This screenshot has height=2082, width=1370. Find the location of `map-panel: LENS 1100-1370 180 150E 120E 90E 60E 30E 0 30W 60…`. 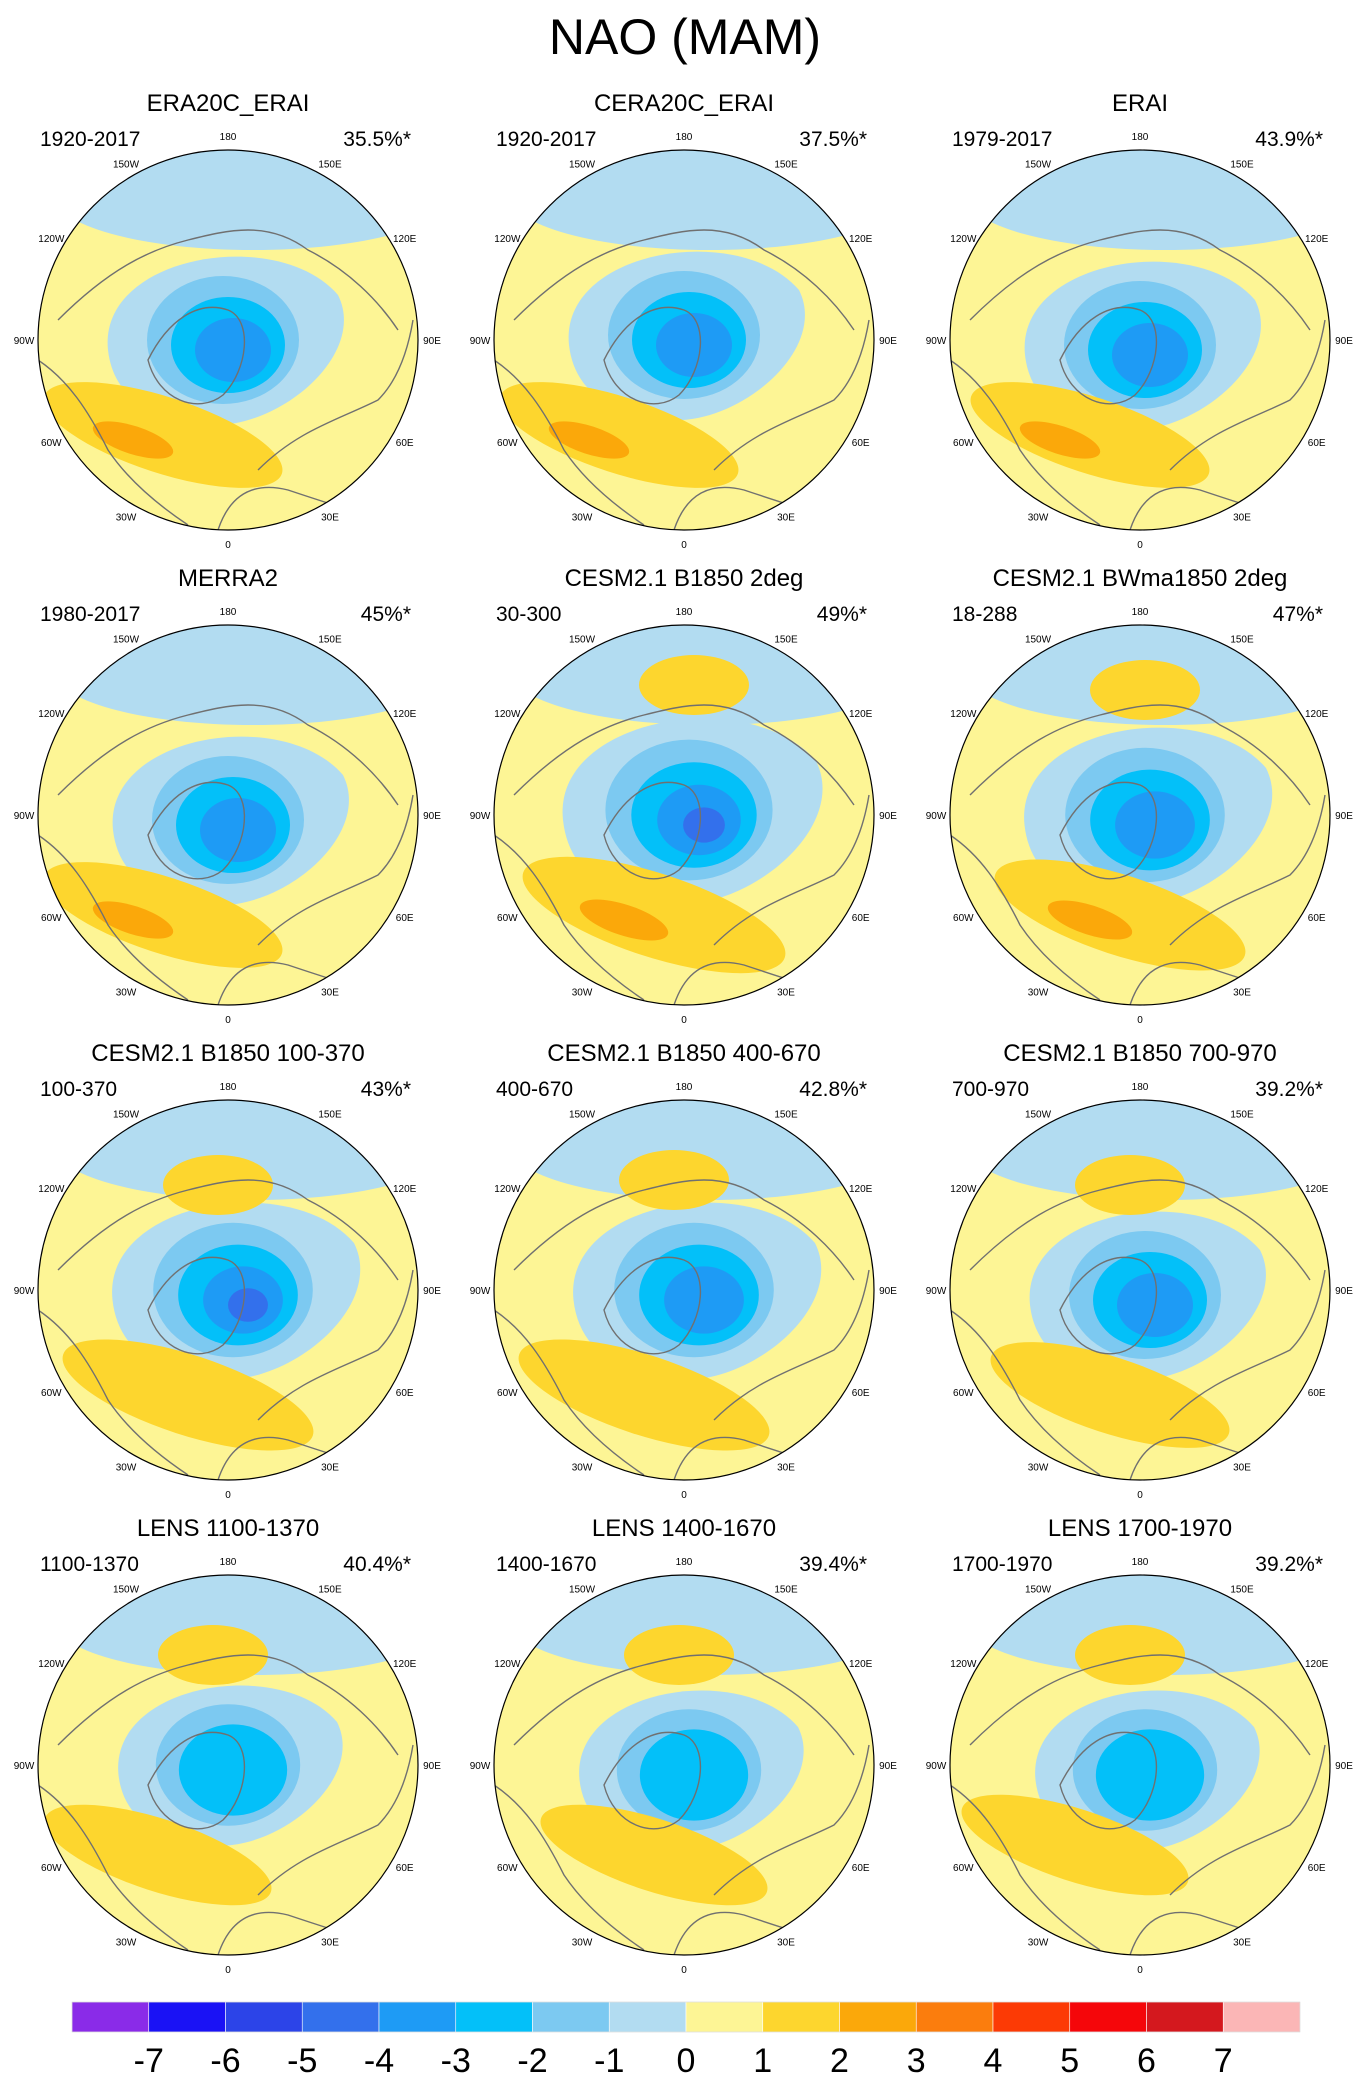

map-panel: LENS 1100-1370 180 150E 120E 90E 60E 30E 0 30W 60… is located at coordinates (228, 1745).